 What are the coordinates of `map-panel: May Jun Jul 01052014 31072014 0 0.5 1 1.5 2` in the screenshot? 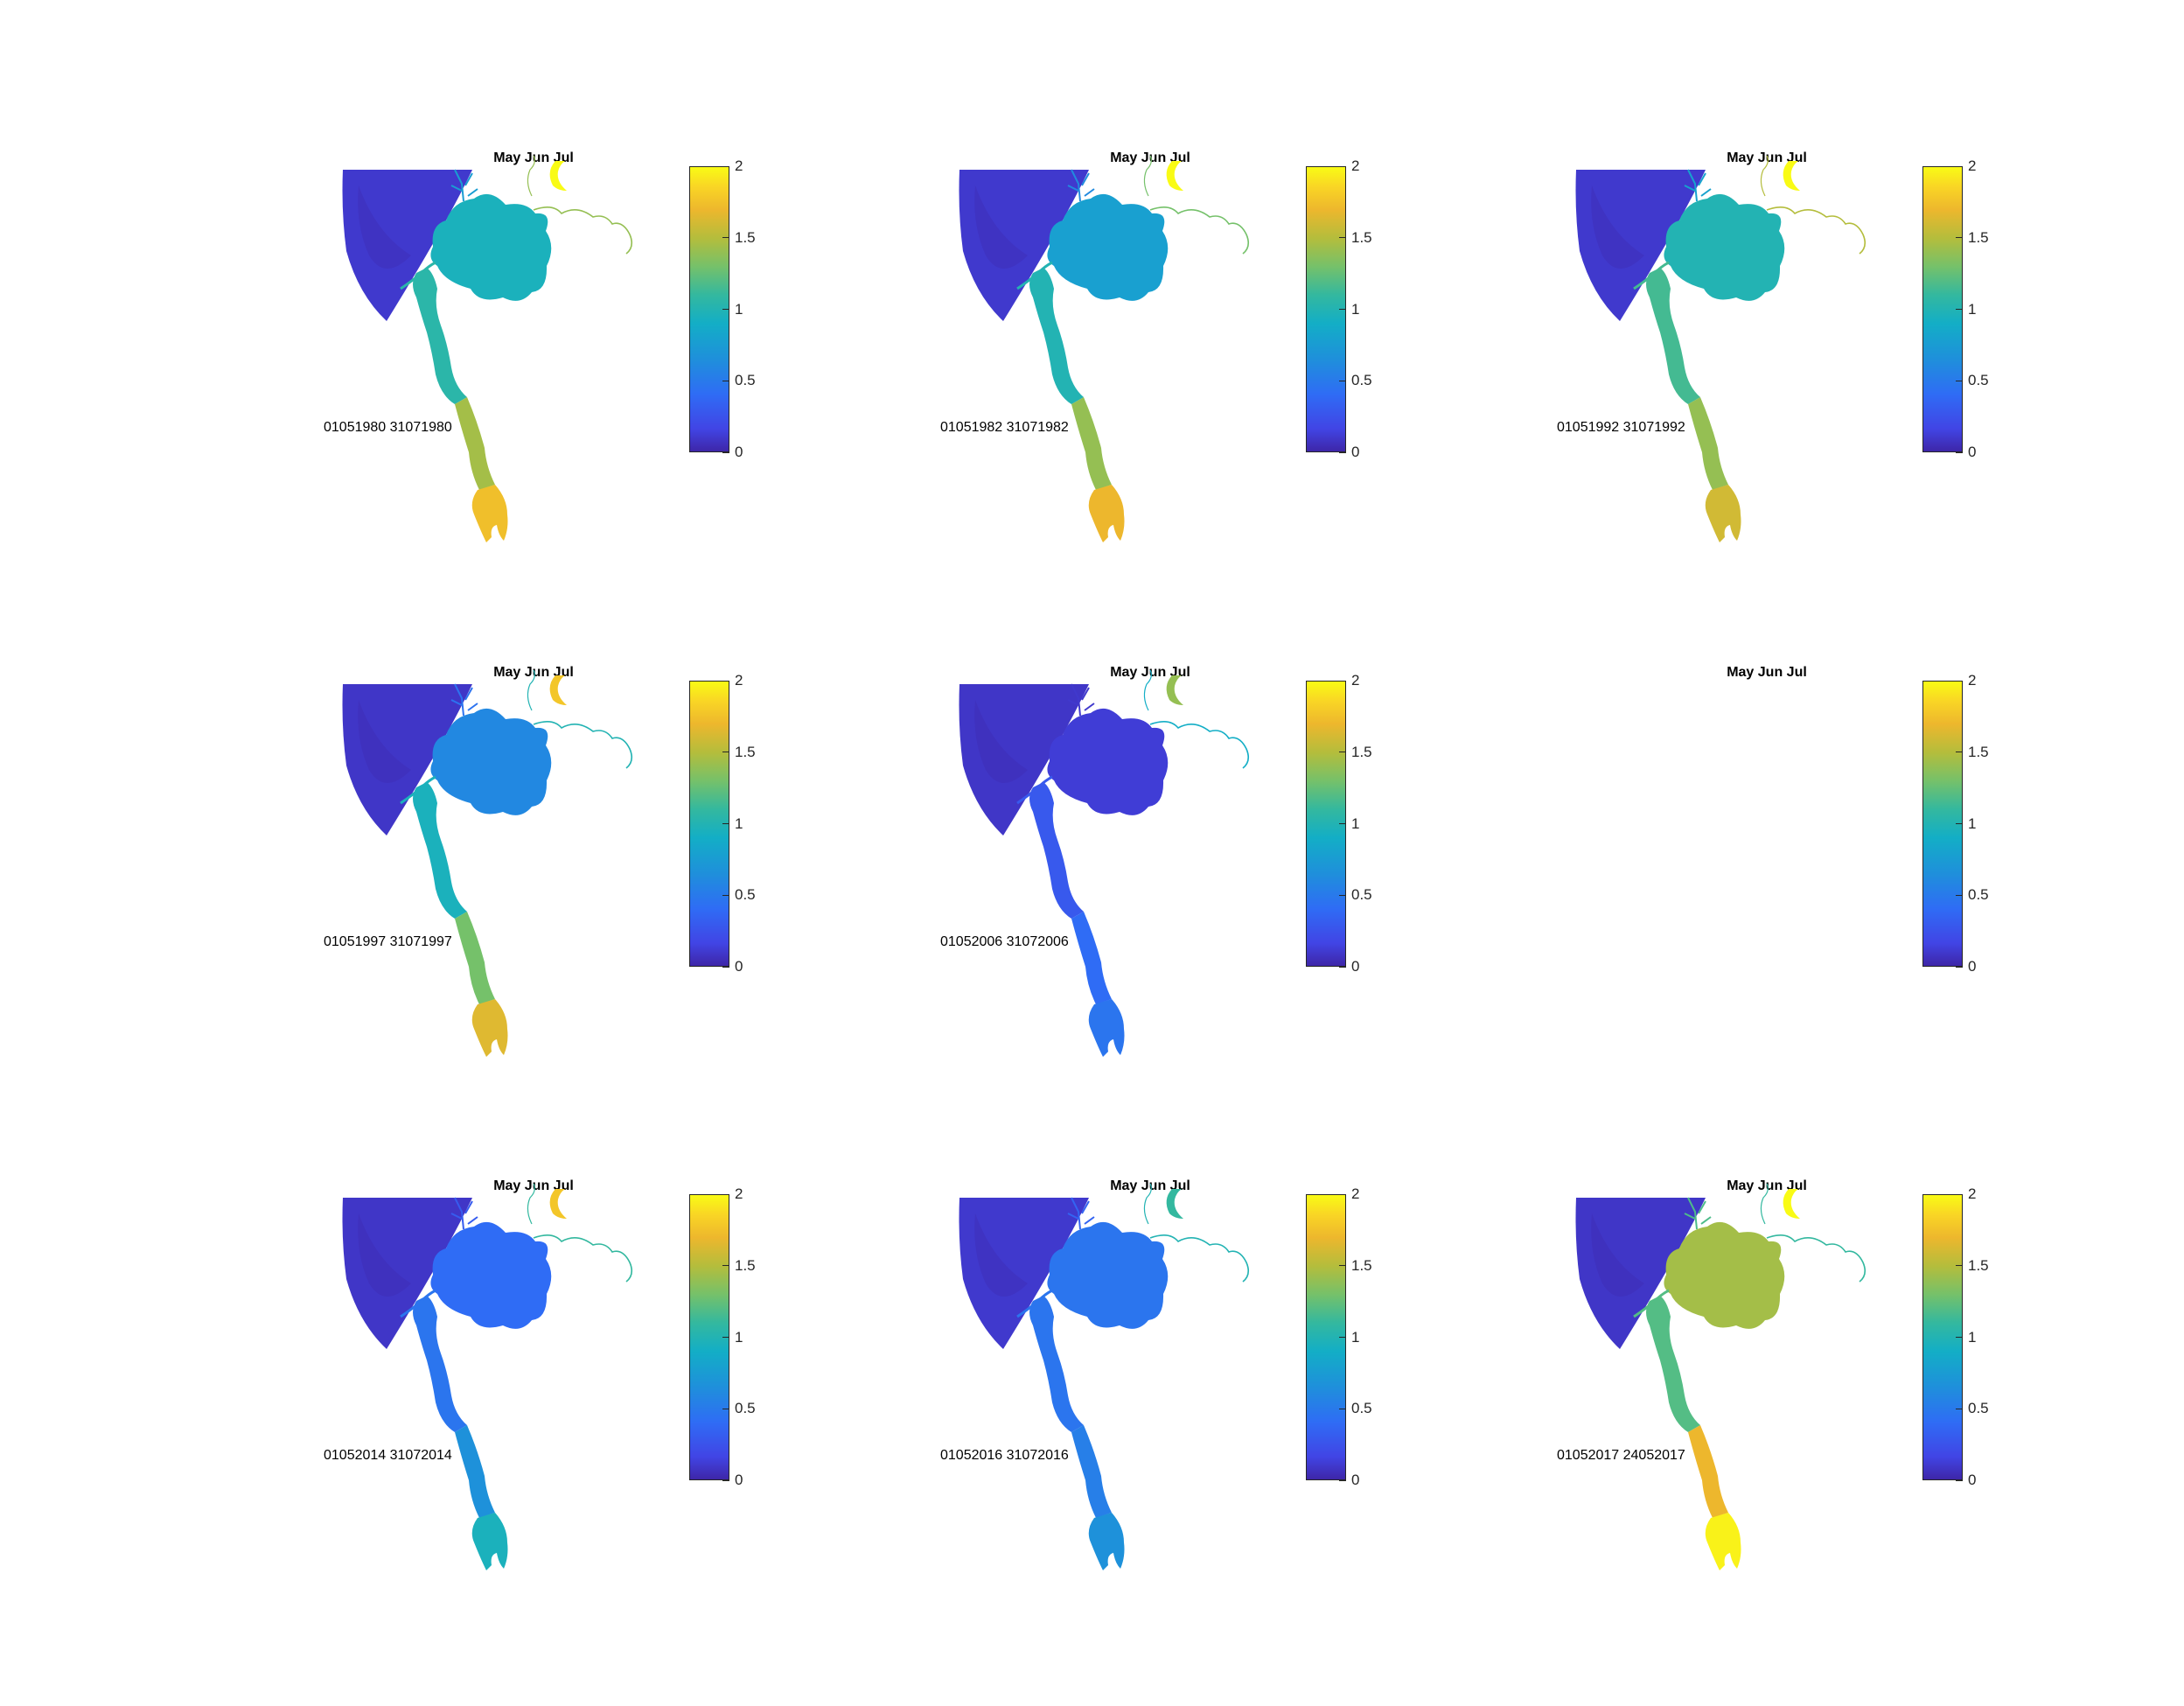 It's located at (630, 1423).